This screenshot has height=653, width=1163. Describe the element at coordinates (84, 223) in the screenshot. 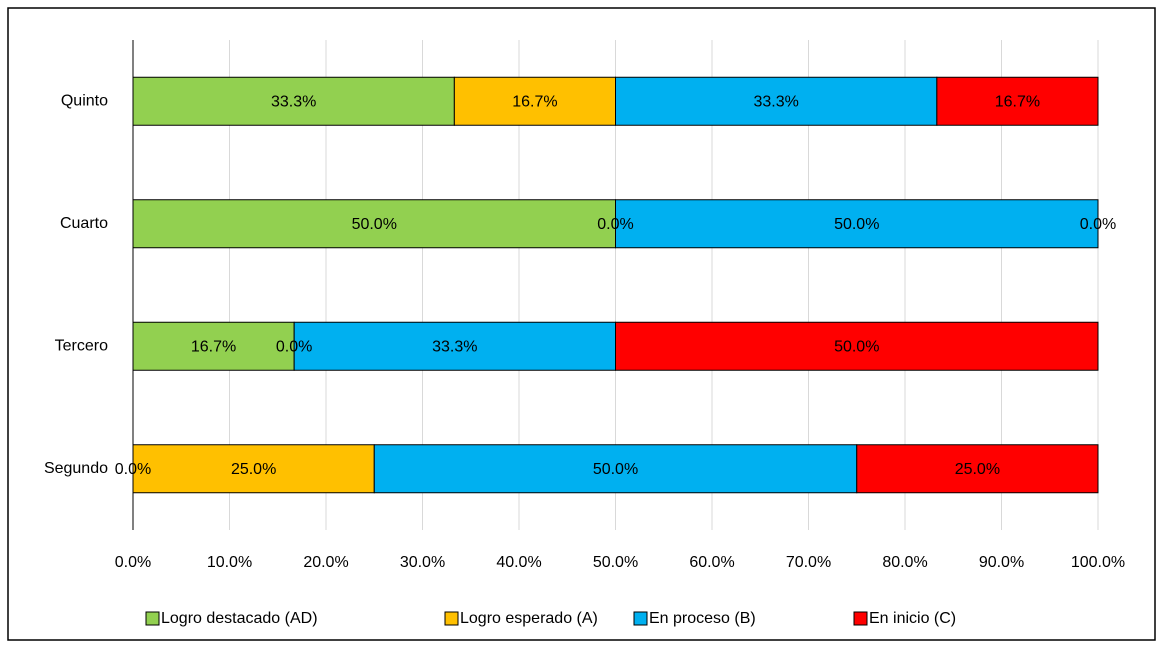

I see `y-tick-label: Cuarto` at that location.